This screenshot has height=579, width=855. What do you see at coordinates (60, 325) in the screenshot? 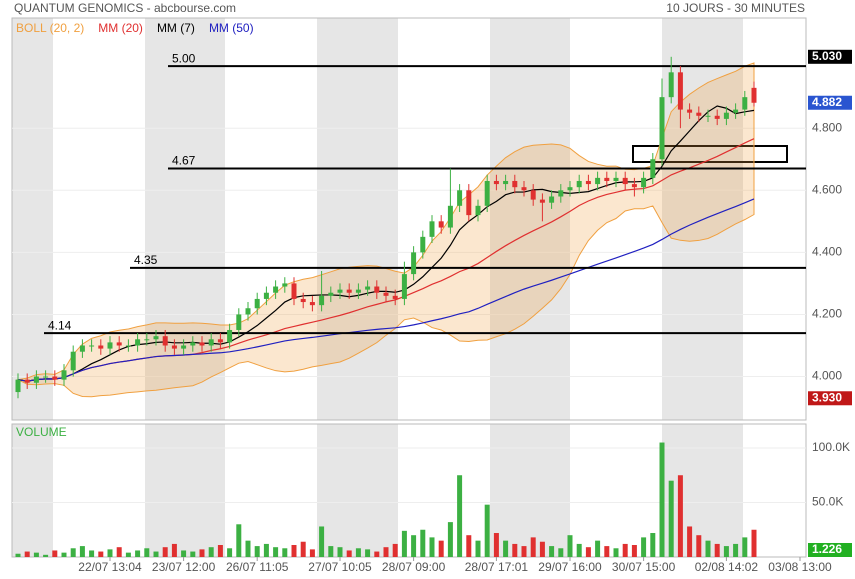
I see `level-label: 4.14` at bounding box center [60, 325].